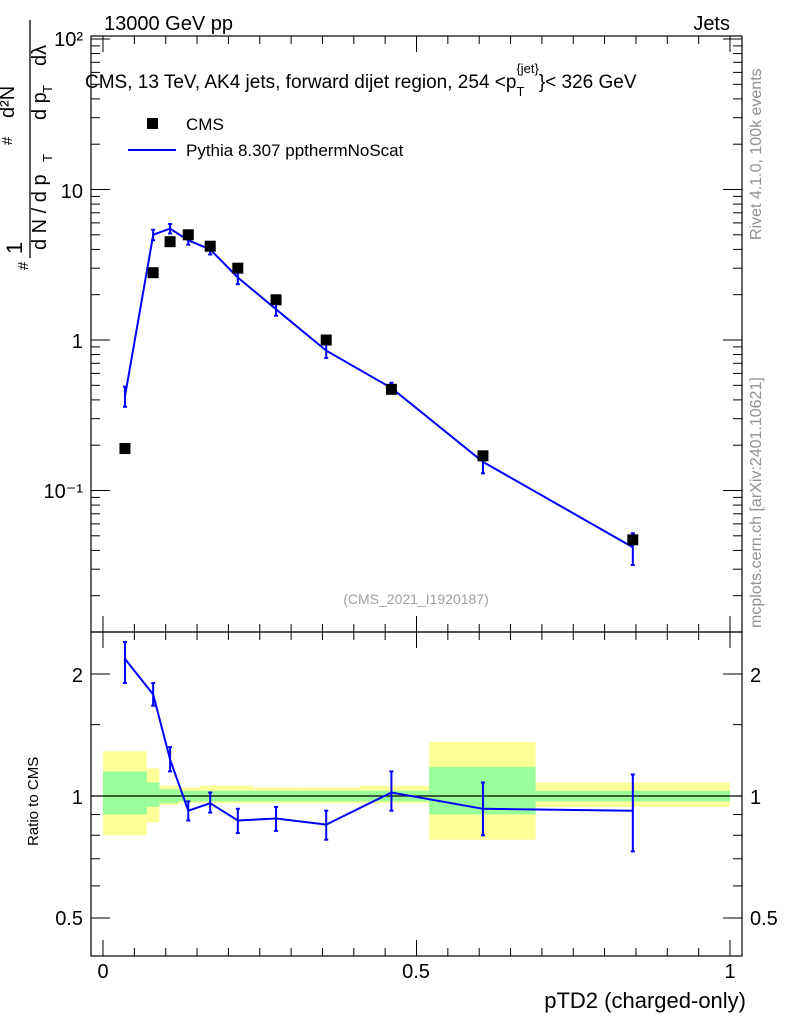 Image resolution: width=786 pixels, height=1024 pixels. What do you see at coordinates (205, 124) in the screenshot?
I see `legend-label-cms: CMS` at bounding box center [205, 124].